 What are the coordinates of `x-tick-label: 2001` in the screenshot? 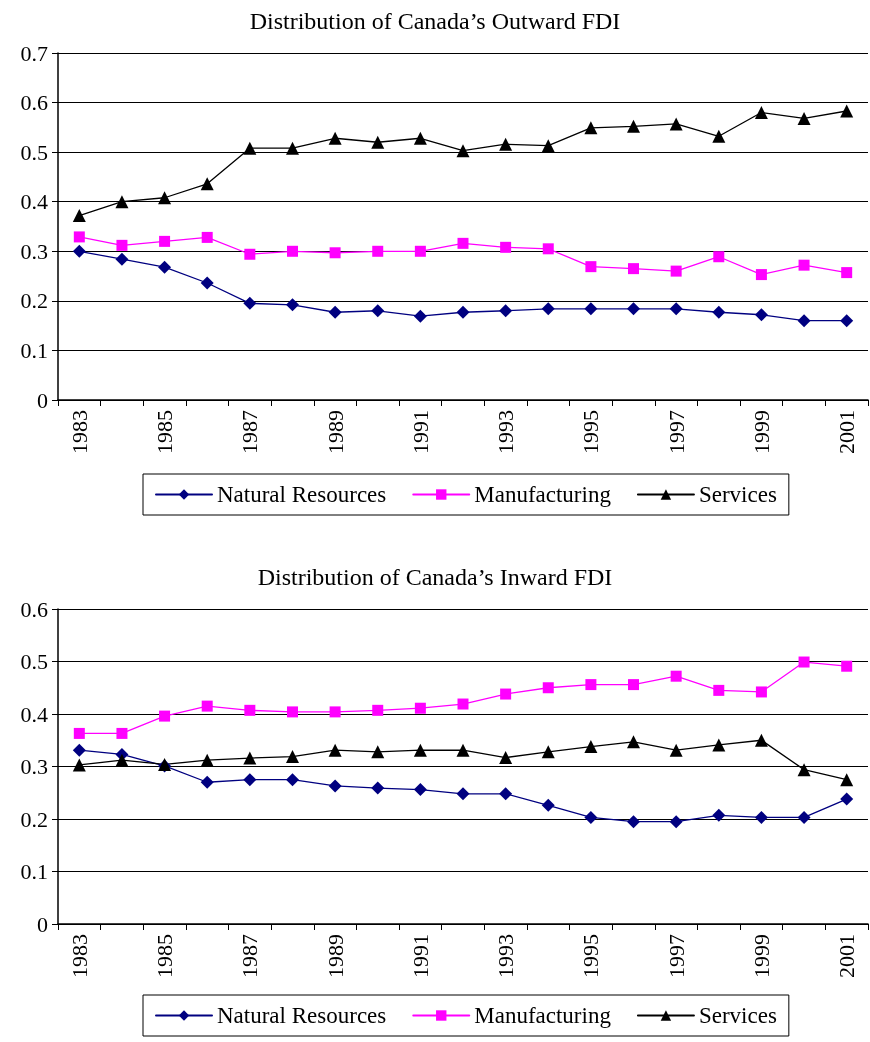 It's located at (847, 956).